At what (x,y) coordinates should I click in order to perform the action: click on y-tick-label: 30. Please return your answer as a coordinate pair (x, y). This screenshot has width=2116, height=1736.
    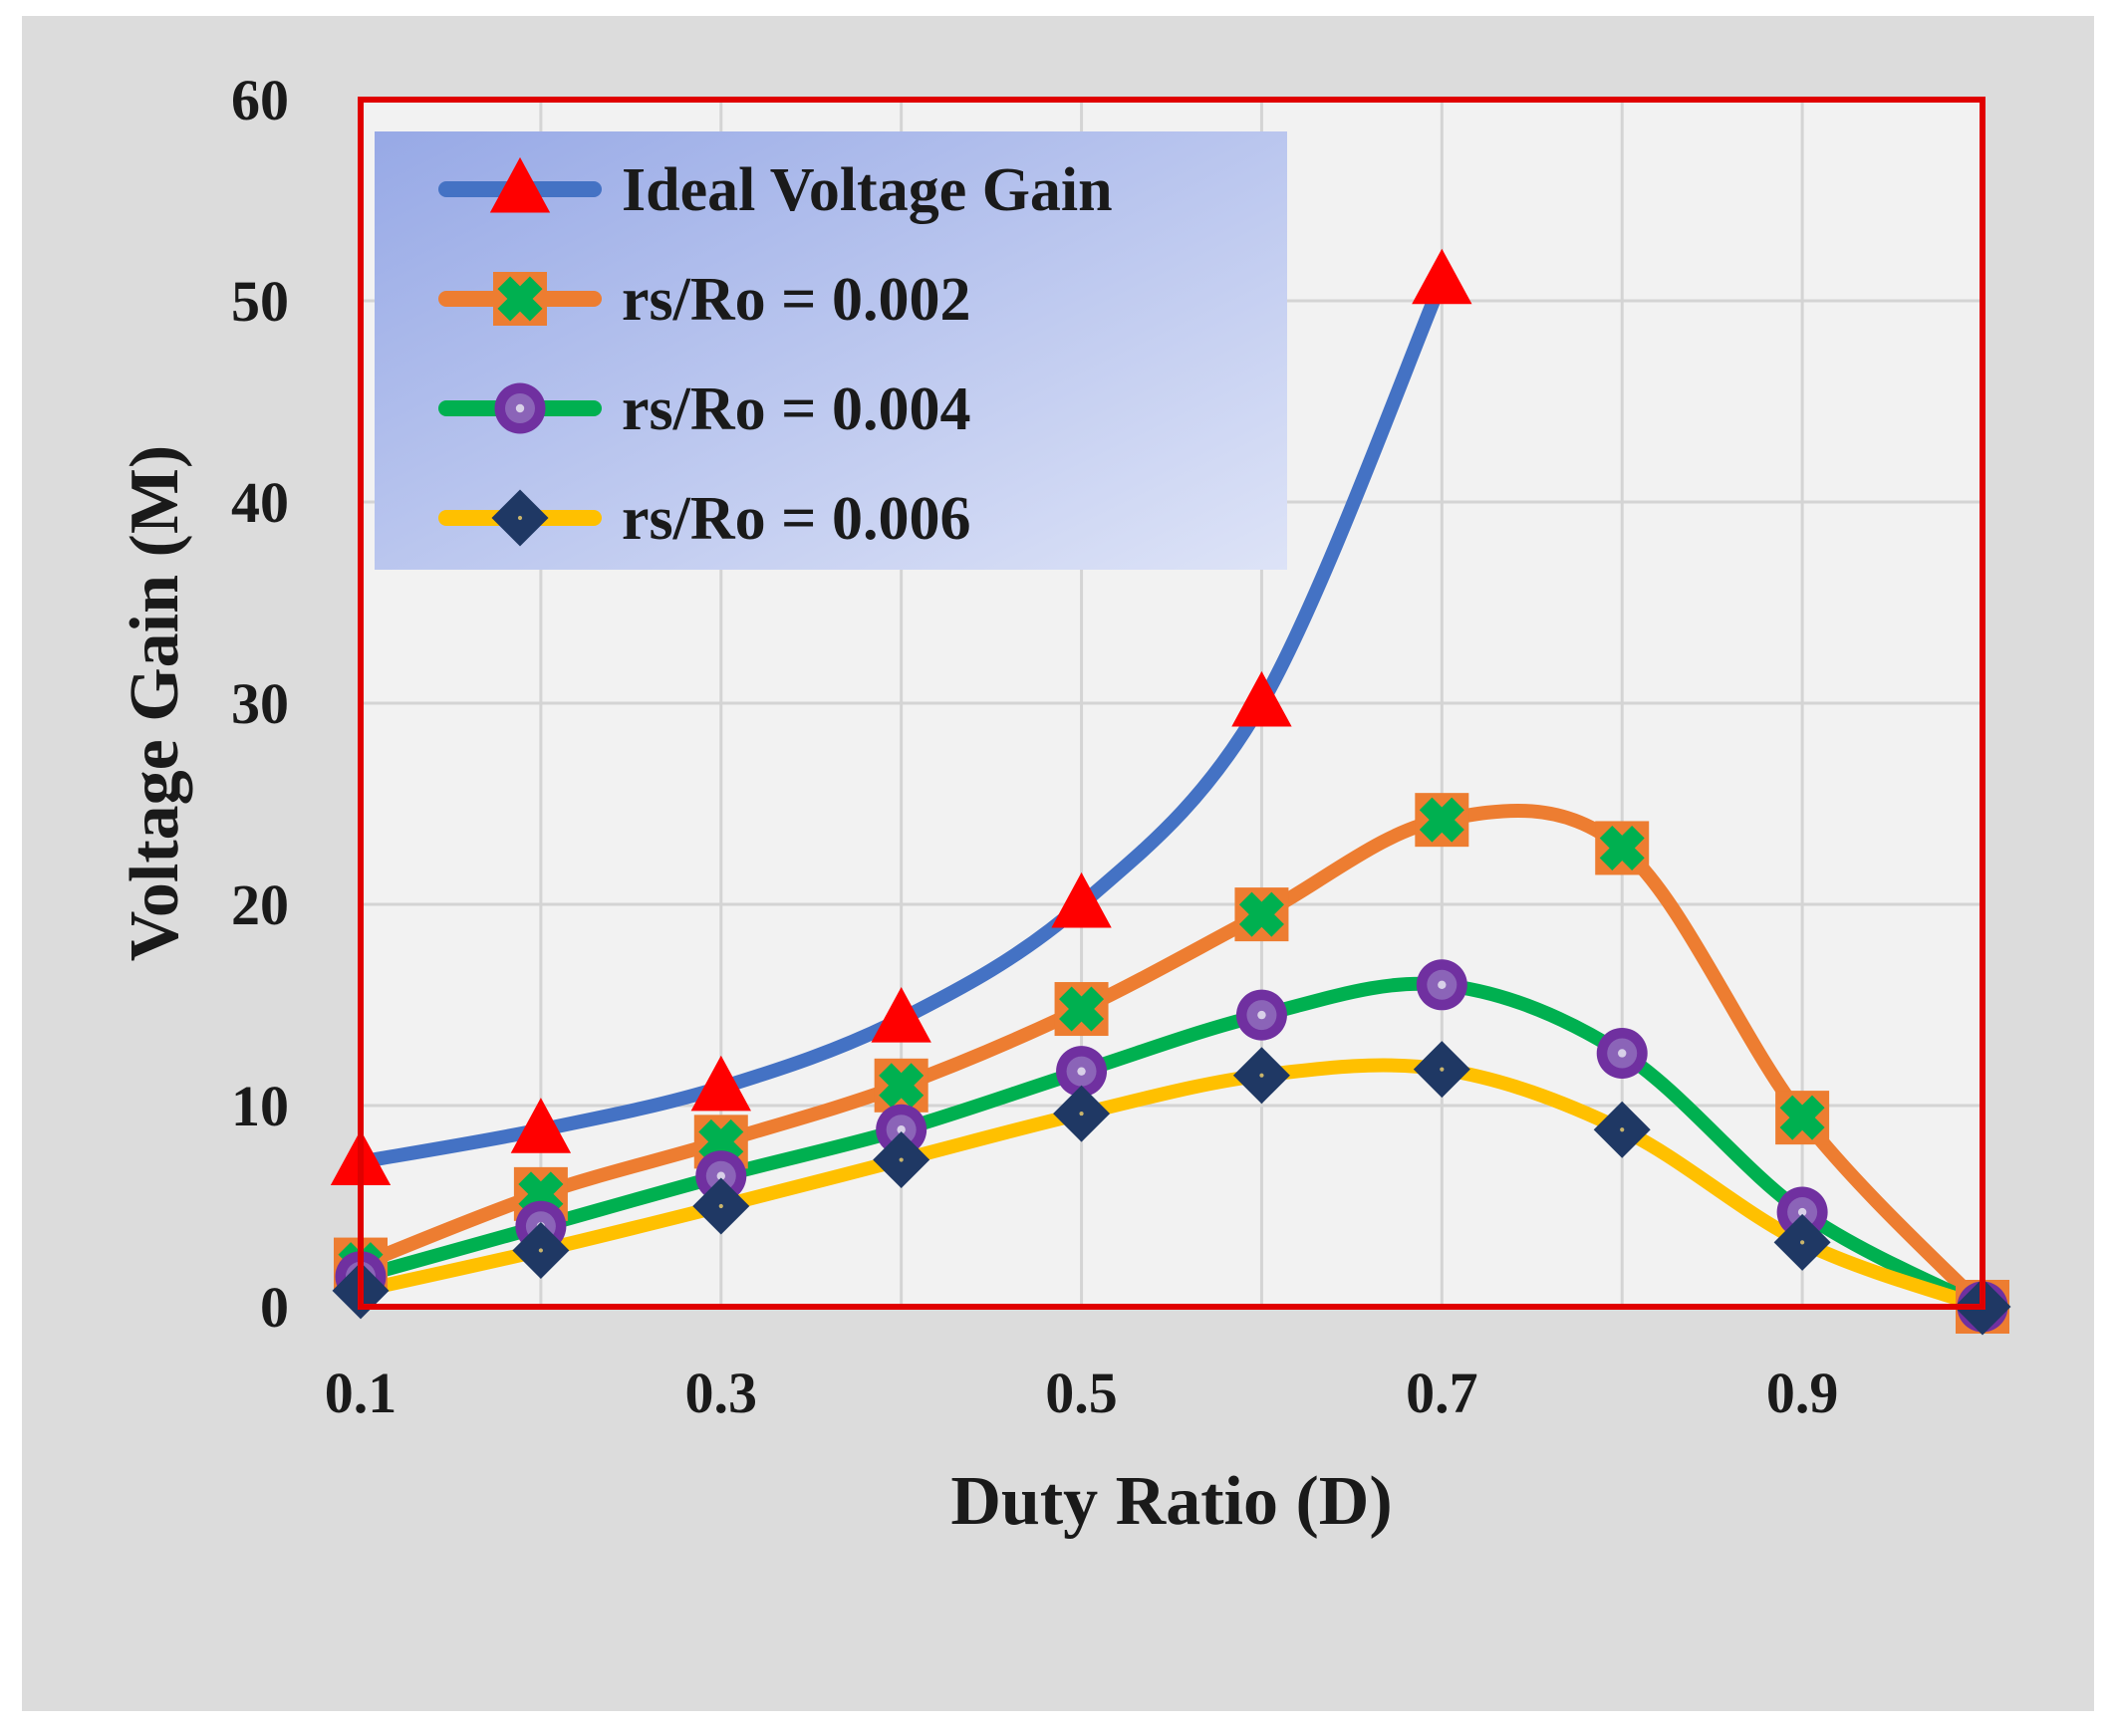
    Looking at the image, I should click on (260, 703).